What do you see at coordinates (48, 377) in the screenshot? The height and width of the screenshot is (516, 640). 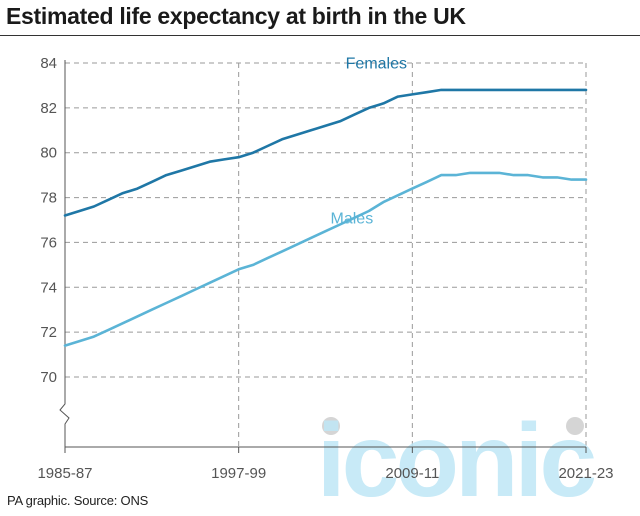 I see `y-tick-label: 70` at bounding box center [48, 377].